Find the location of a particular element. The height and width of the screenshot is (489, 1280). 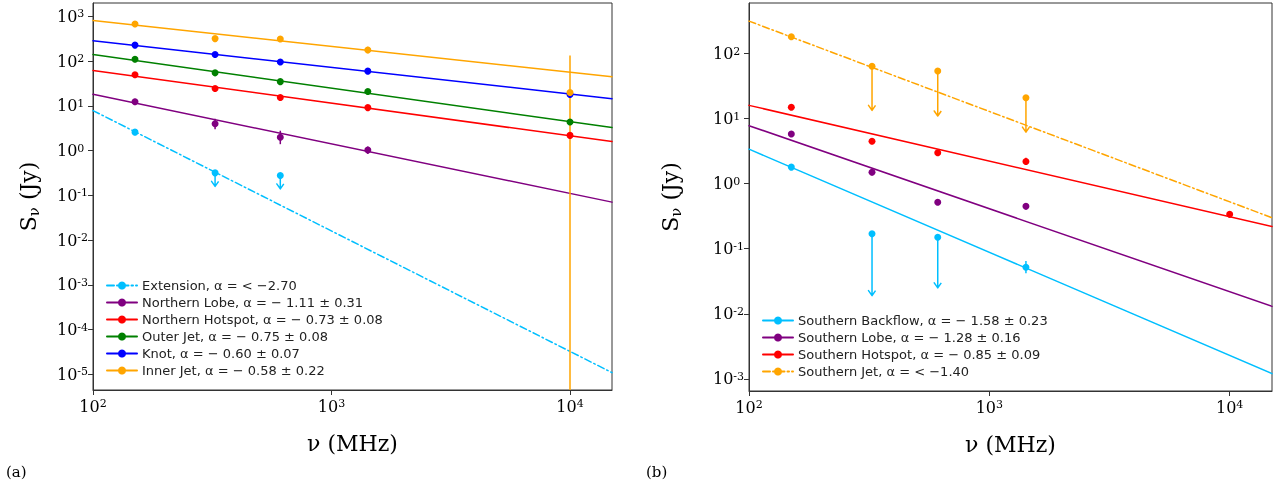

legend-label: Southern Lobe, α = − 1.28 ± 0.16 is located at coordinates (909, 337).